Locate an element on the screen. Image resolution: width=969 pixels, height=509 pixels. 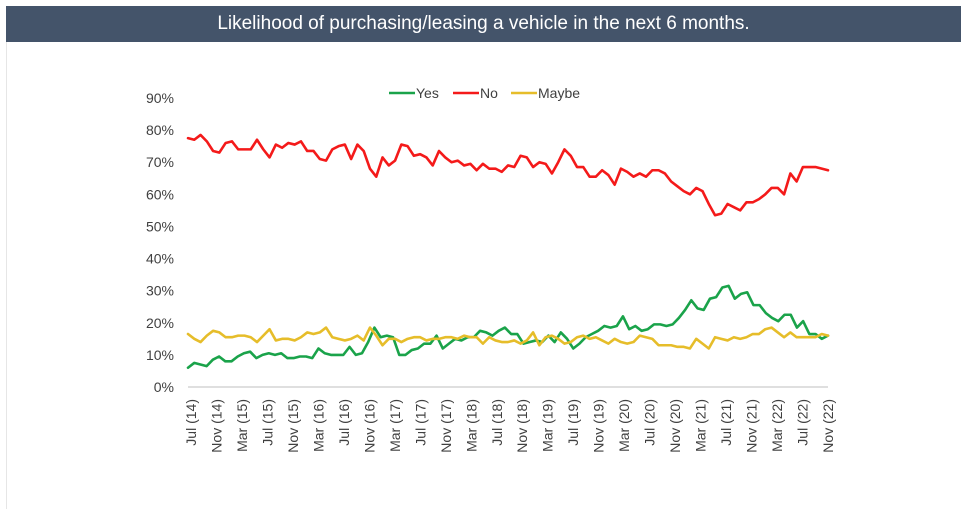
y-tick-label: 60% is located at coordinates (160, 194).